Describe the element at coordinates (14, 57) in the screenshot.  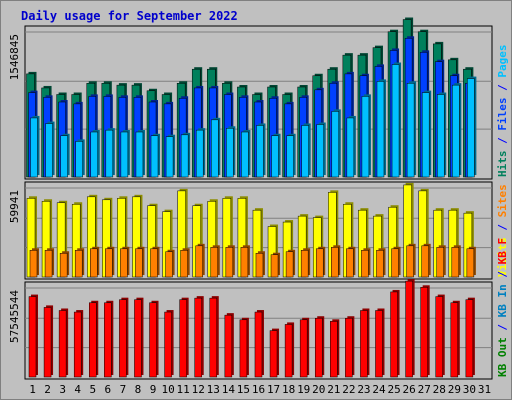
I see `ymax-label-hits-files-pages: 1546845` at that location.